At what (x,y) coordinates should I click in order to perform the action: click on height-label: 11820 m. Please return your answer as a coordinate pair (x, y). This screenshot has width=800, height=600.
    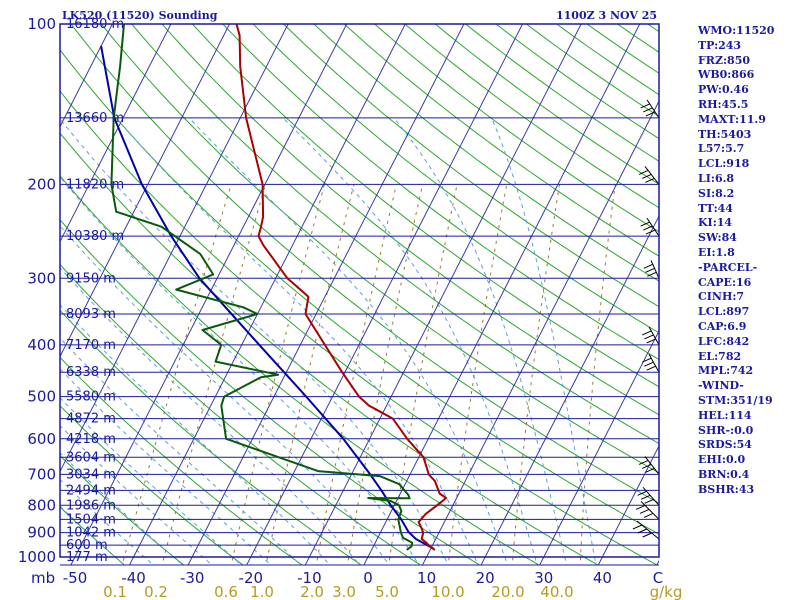
    Looking at the image, I should click on (95, 184).